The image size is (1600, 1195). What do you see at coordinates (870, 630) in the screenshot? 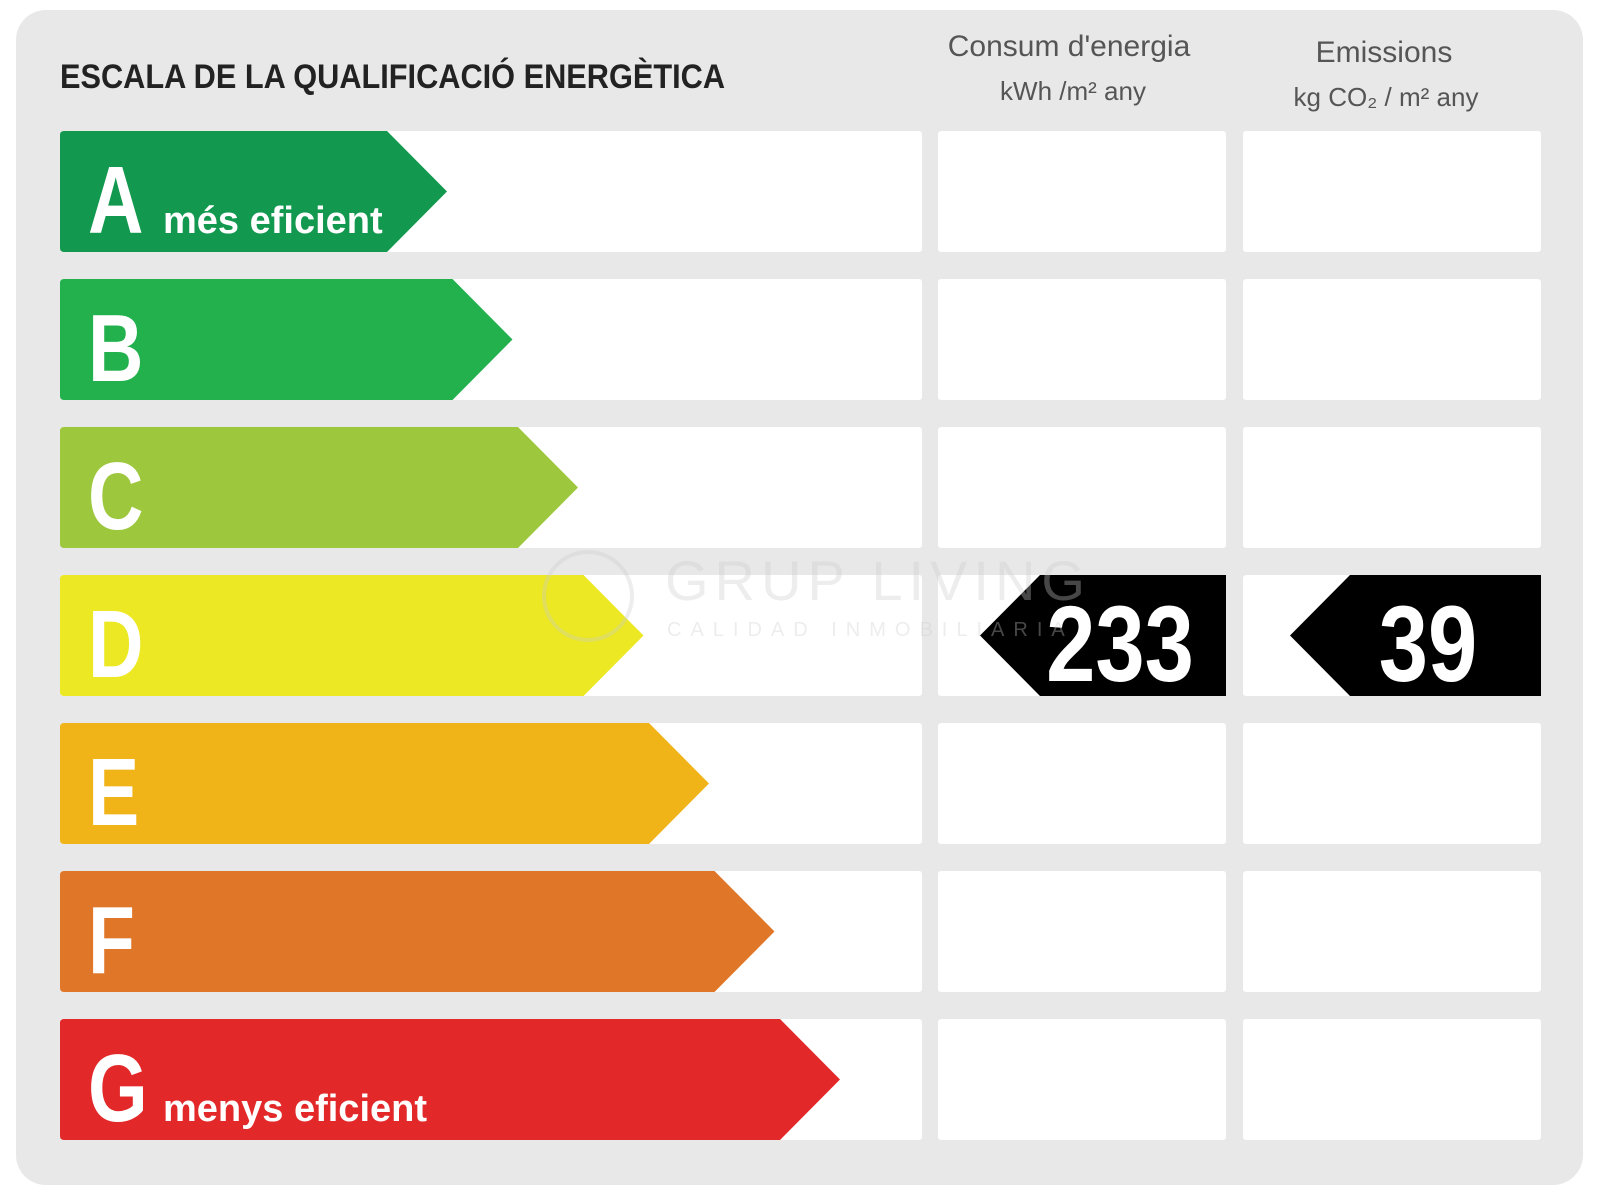
I see `watermark-tagline: CALIDAD INMOBILIARIA` at bounding box center [870, 630].